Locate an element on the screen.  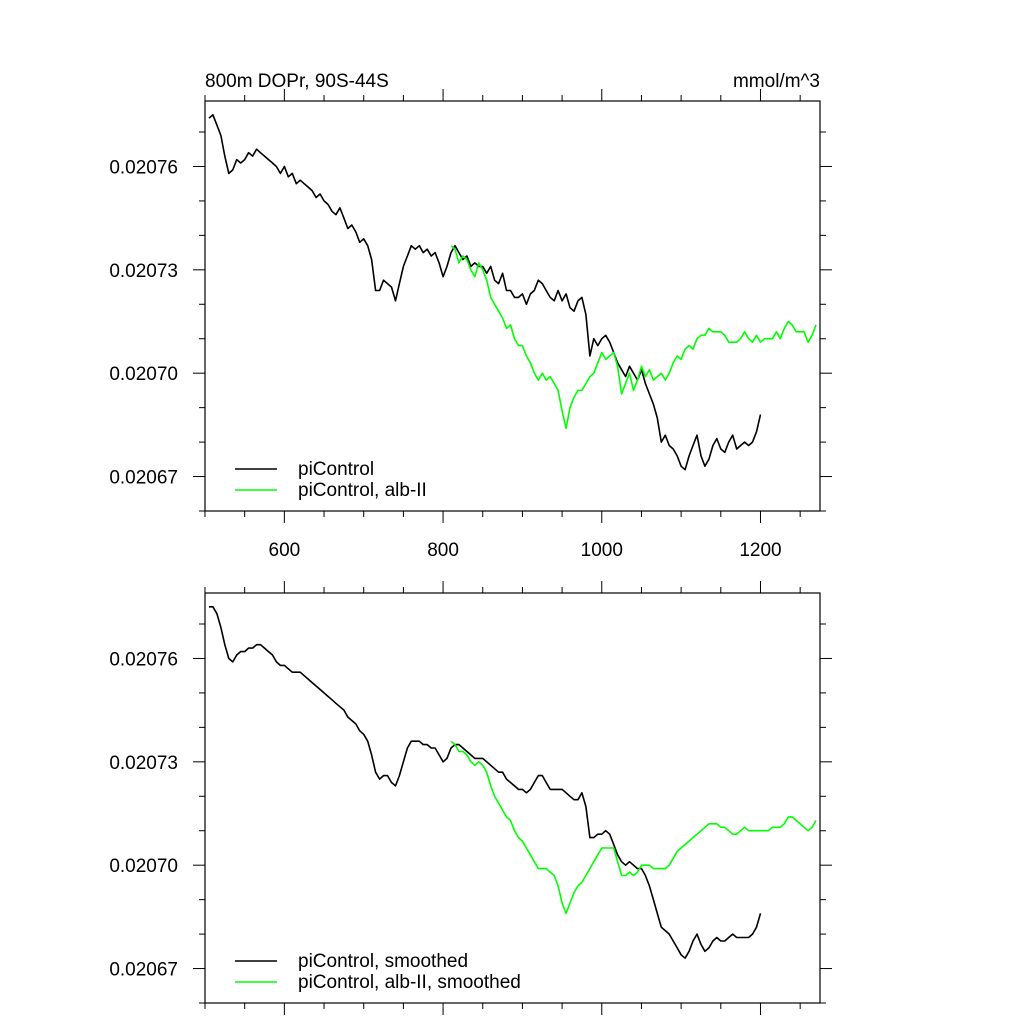
legend-label-alb-smoothed: piControl, alb-II, smoothed is located at coordinates (409, 982).